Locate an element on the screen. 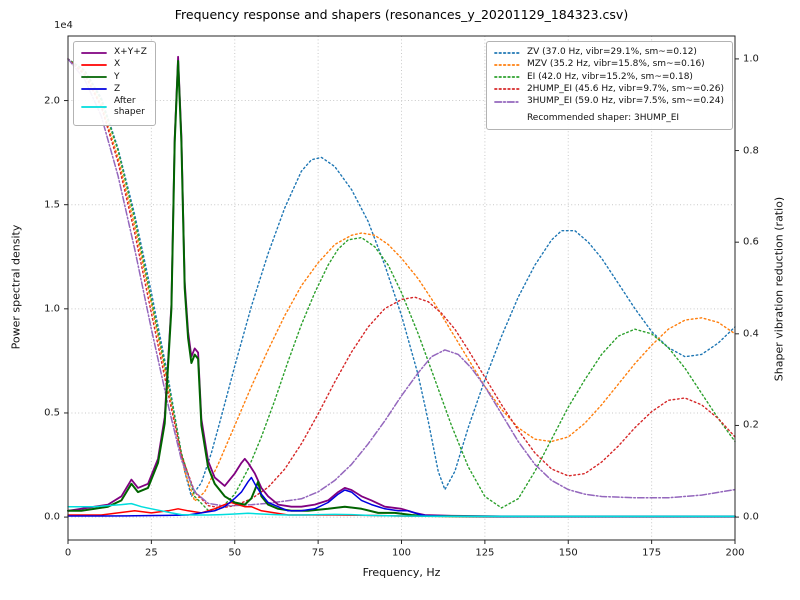 The width and height of the screenshot is (800, 600). ei-legend-sample-line is located at coordinates (507, 77).